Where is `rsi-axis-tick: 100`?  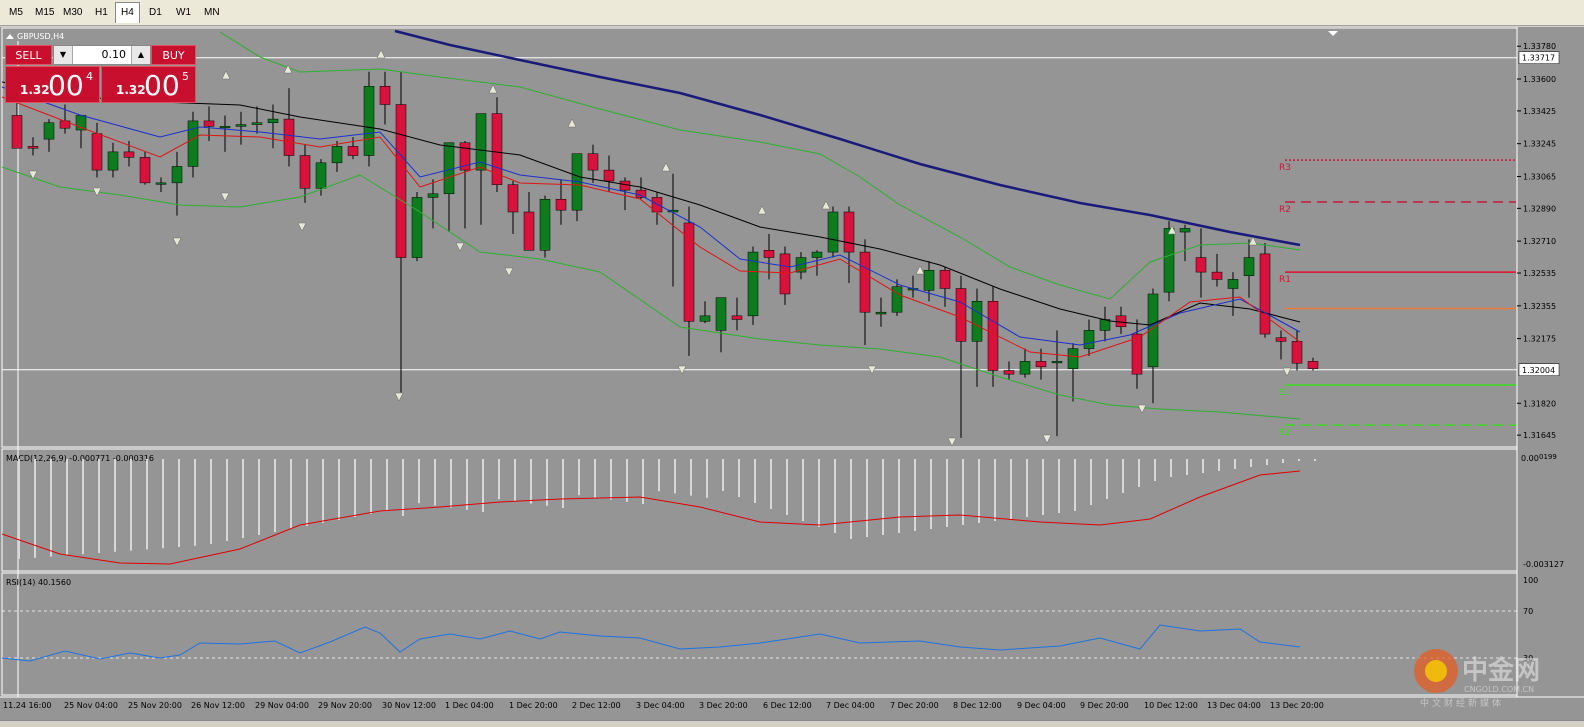 rsi-axis-tick: 100 is located at coordinates (1530, 580).